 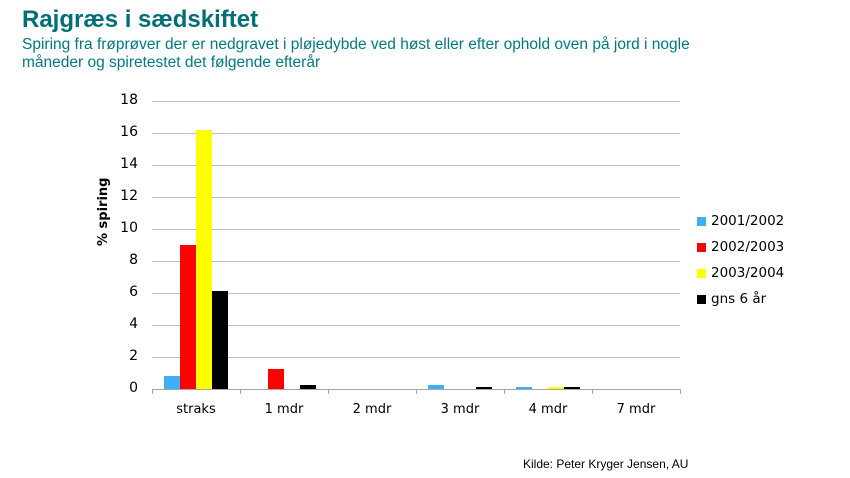 I want to click on y-tick-label: 6, so click(x=133, y=292).